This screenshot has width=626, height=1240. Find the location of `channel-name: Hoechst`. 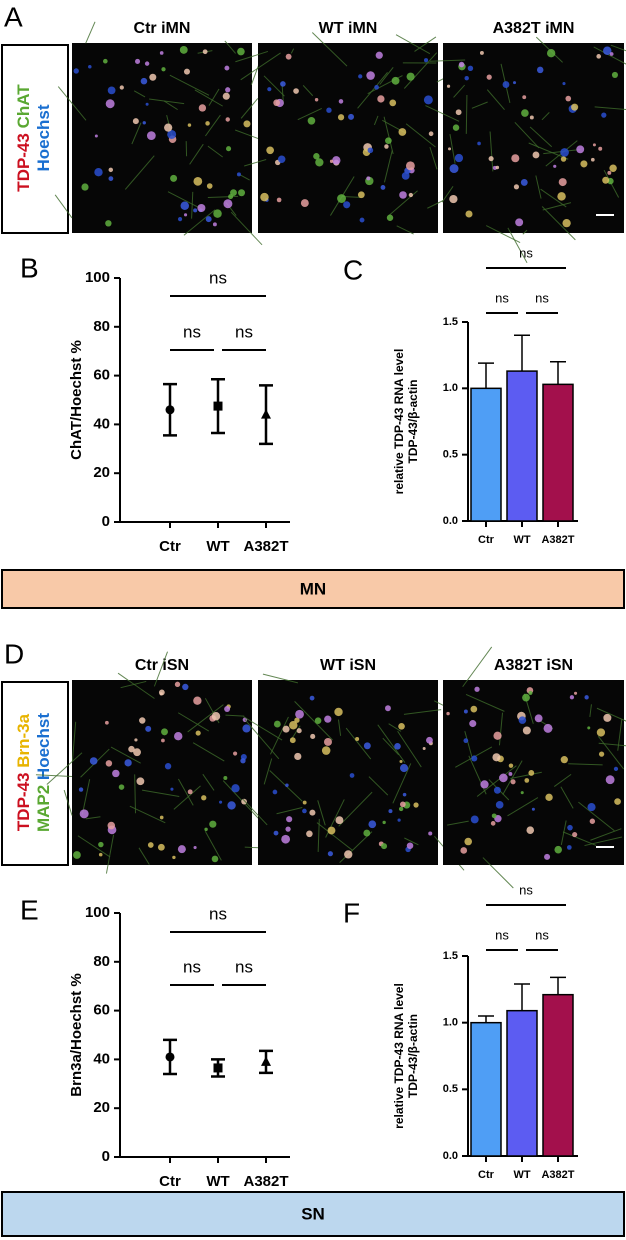

channel-name: Hoechst is located at coordinates (43, 137).